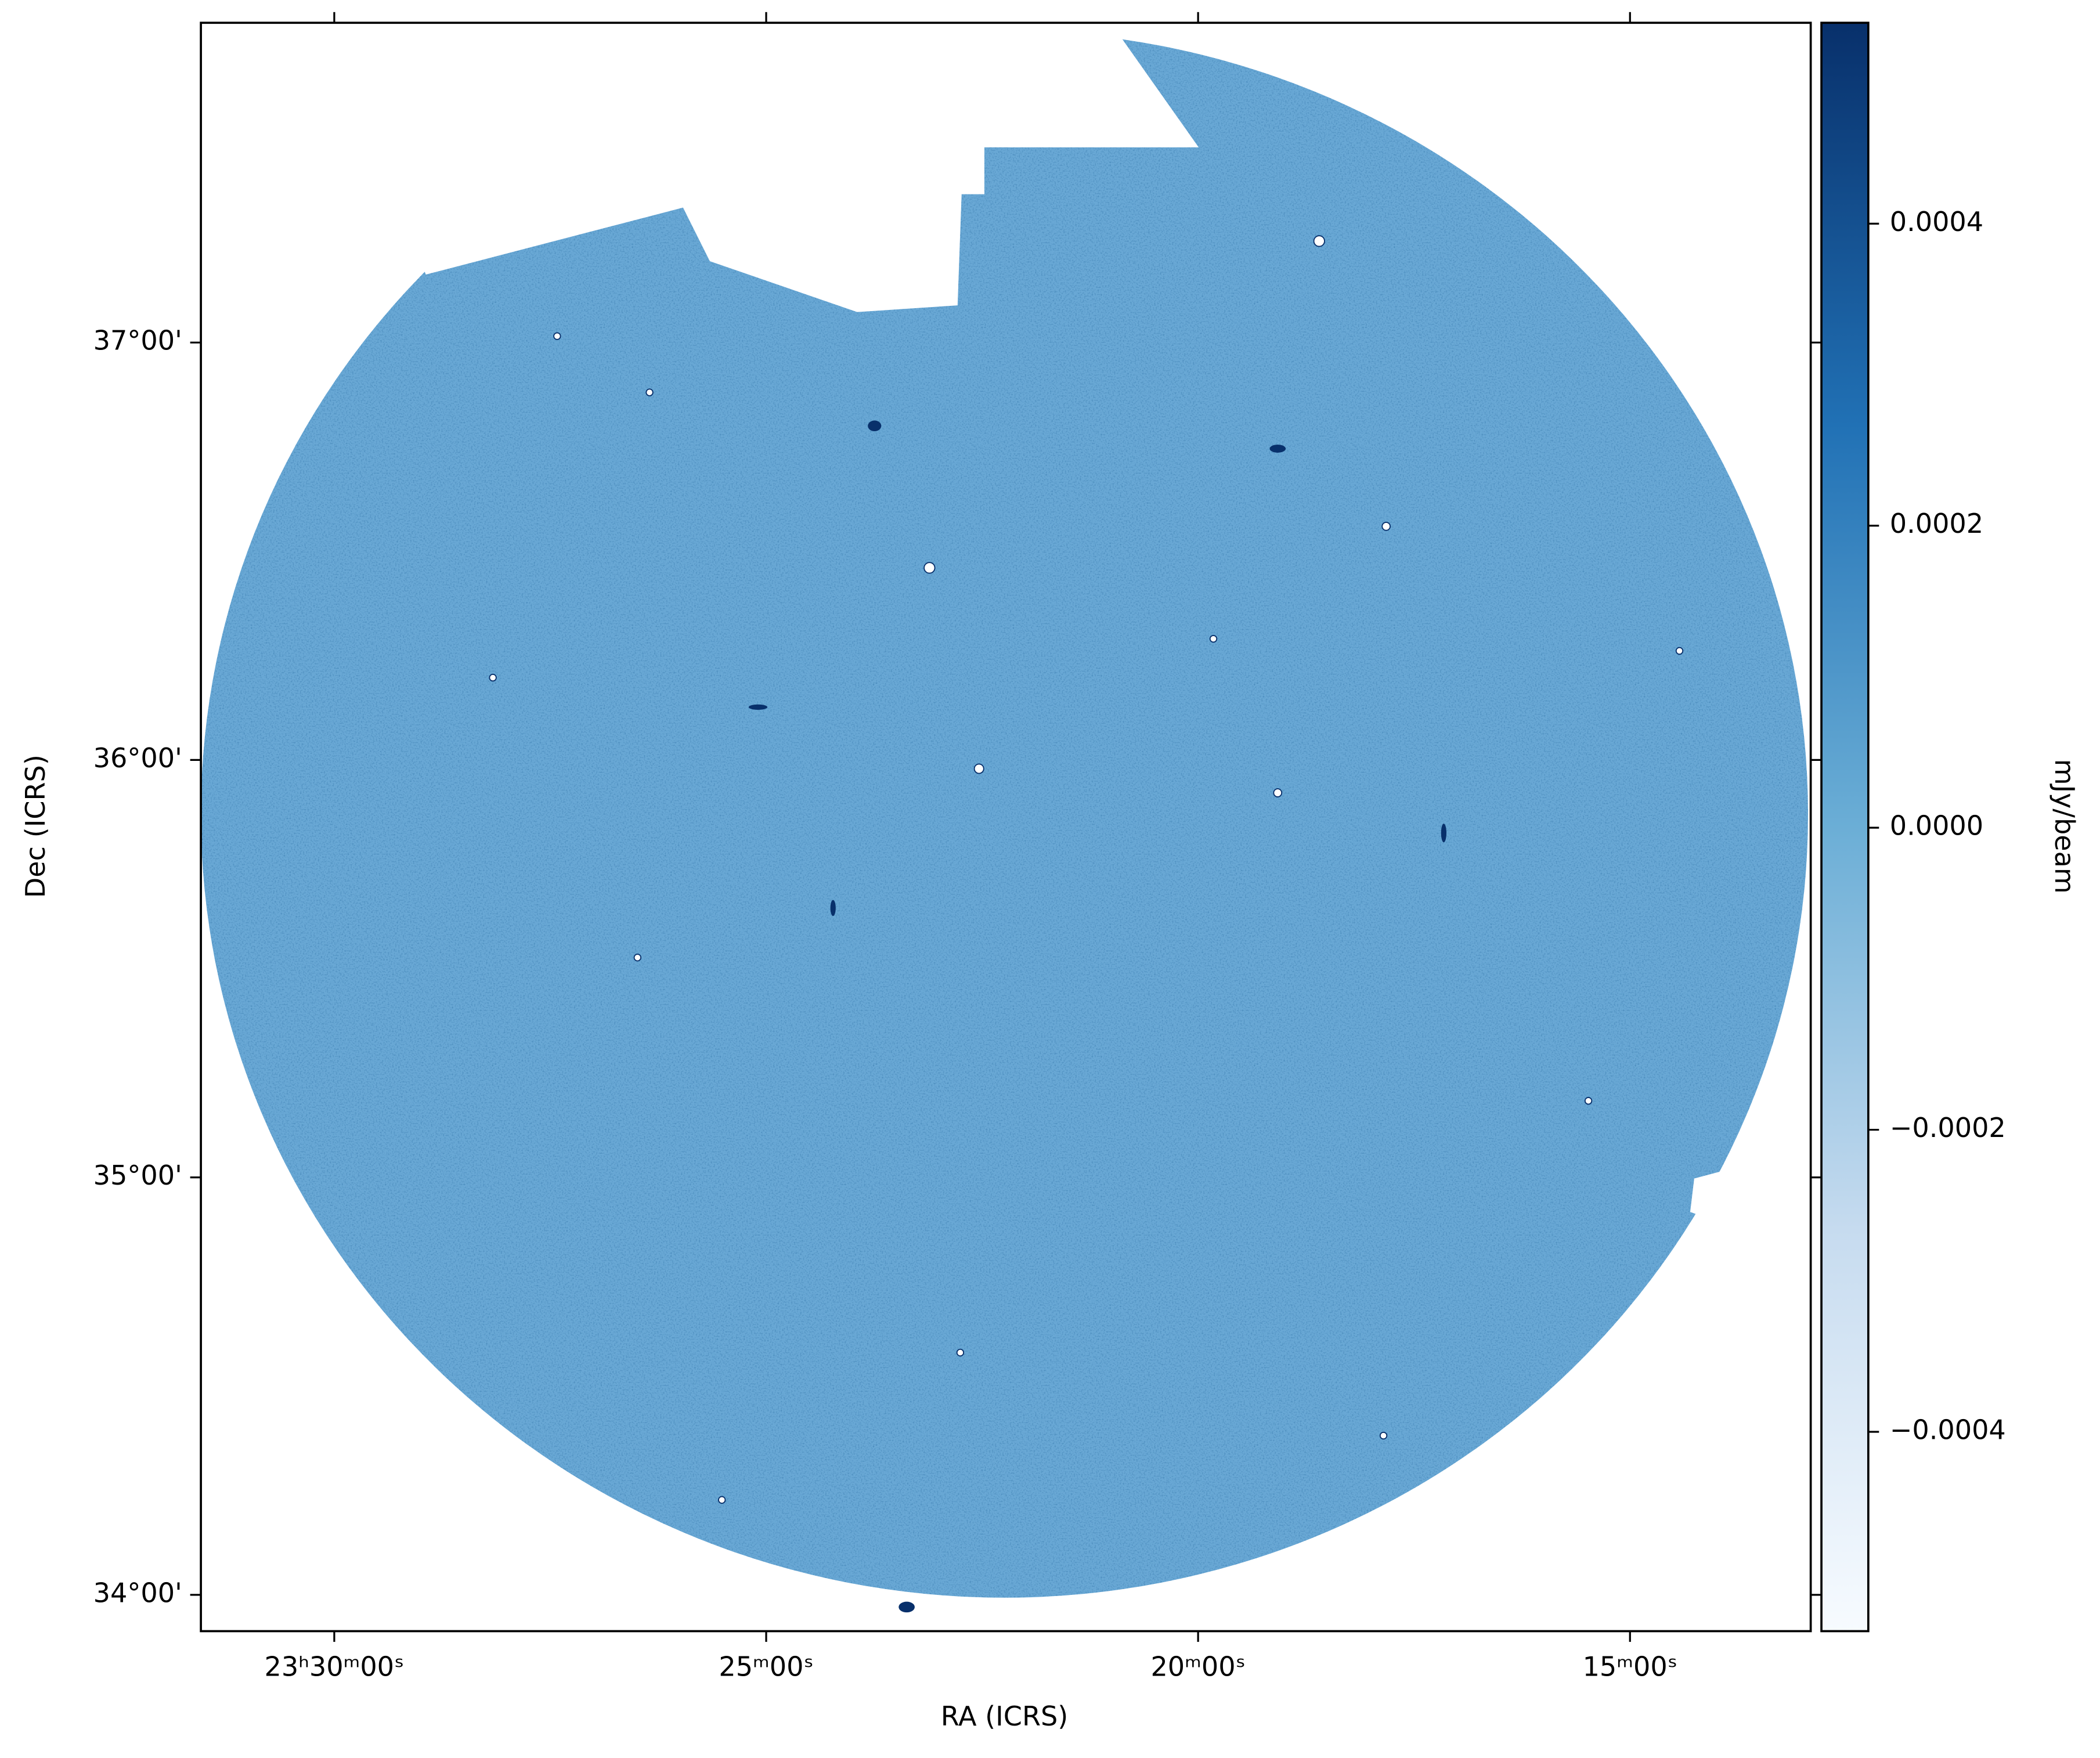 The width and height of the screenshot is (2100, 1758). I want to click on y-tick-label: 37°00', so click(137, 340).